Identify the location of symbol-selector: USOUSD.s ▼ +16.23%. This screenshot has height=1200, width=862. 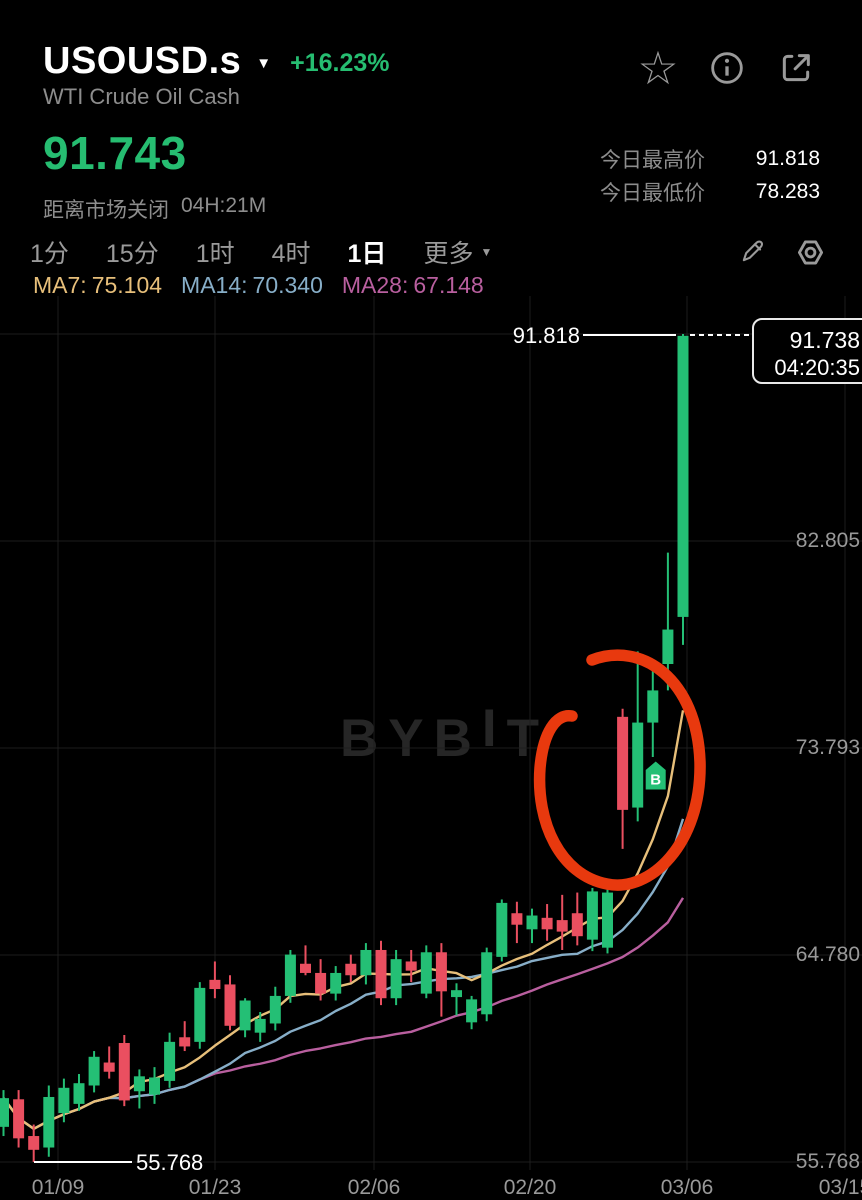
(216, 61).